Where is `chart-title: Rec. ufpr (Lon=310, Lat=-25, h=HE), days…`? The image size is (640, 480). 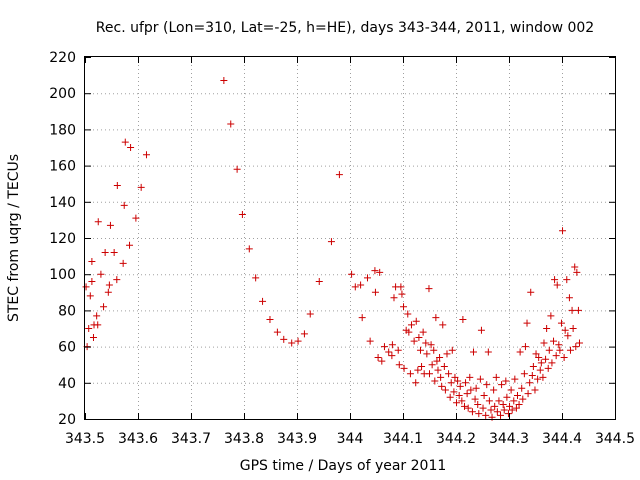
chart-title: Rec. ufpr (Lon=310, Lat=-25, h=HE), days… is located at coordinates (345, 28).